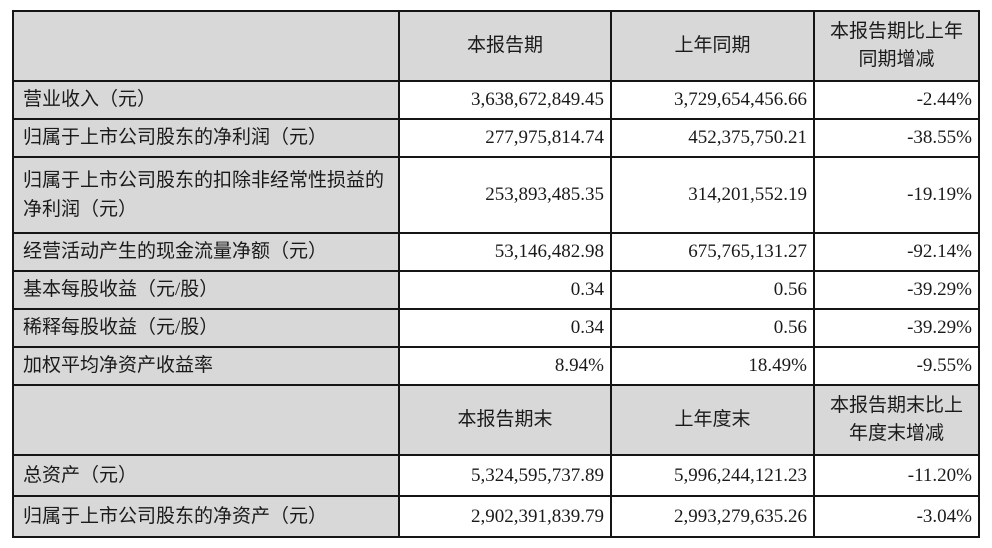 This screenshot has width=992, height=548. What do you see at coordinates (896, 516) in the screenshot?
I see `change-value: -3.04%` at bounding box center [896, 516].